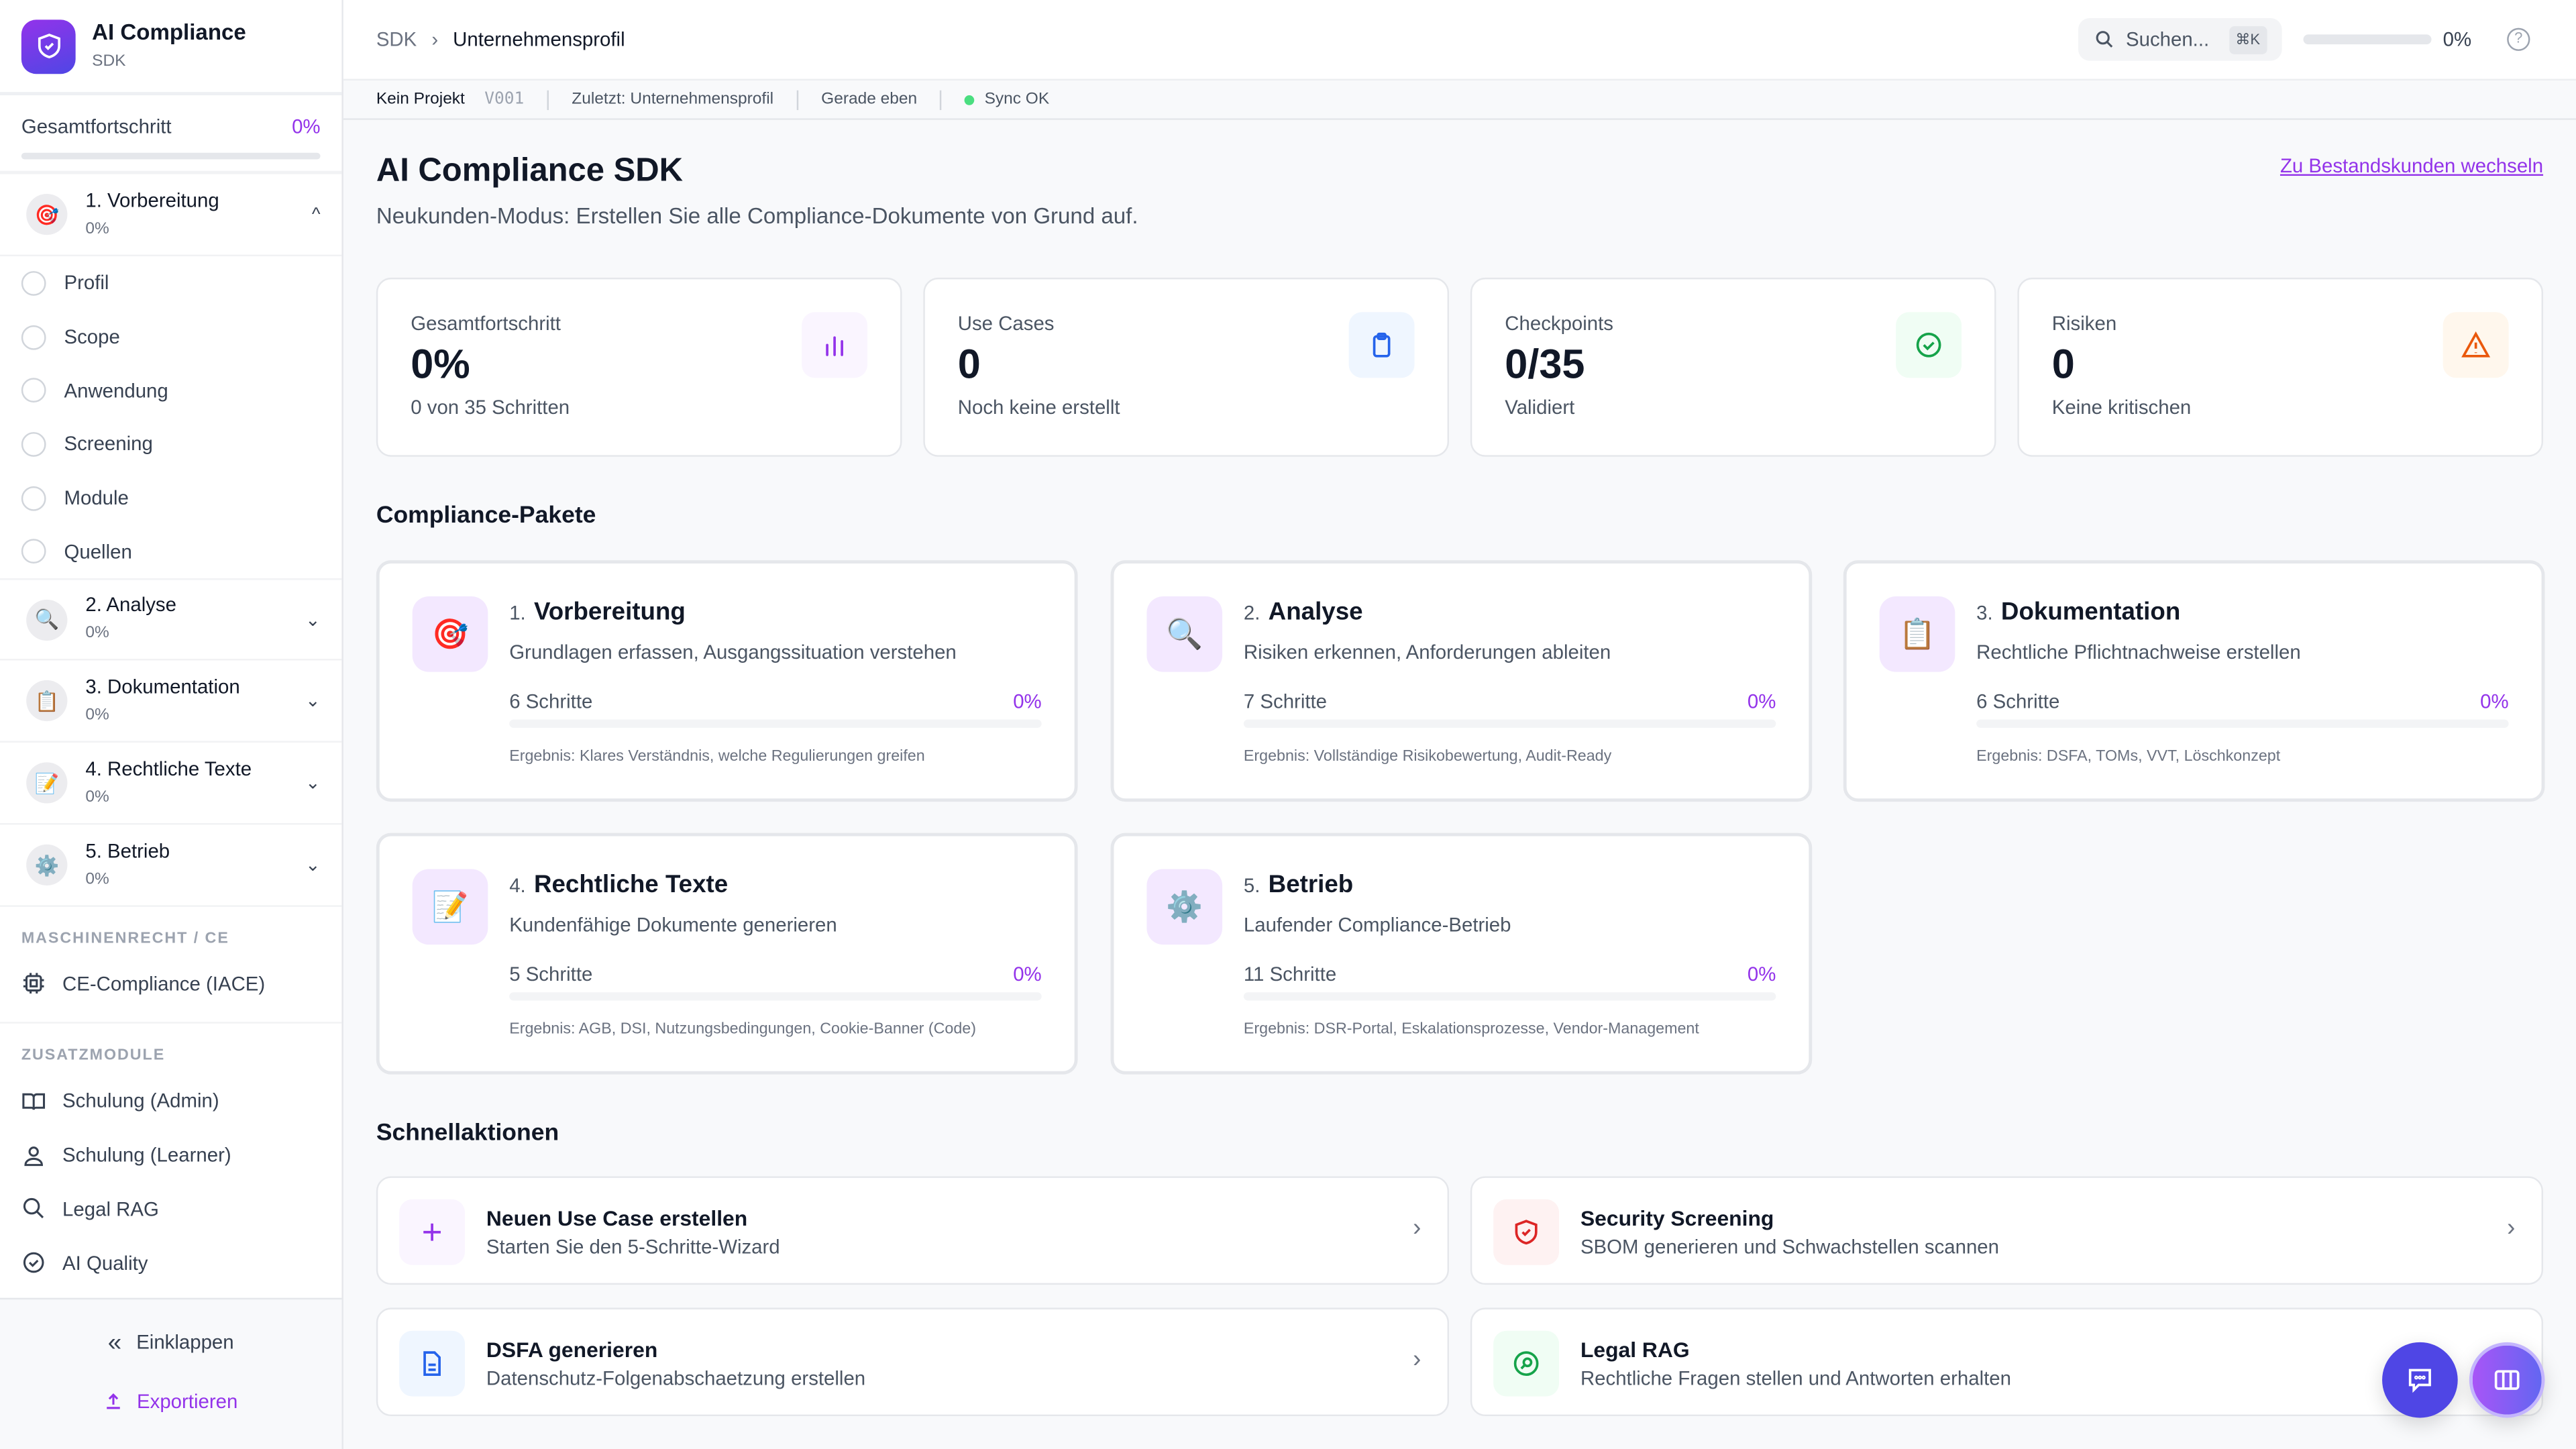 The width and height of the screenshot is (2576, 1449). I want to click on memo-icon: 📝, so click(47, 783).